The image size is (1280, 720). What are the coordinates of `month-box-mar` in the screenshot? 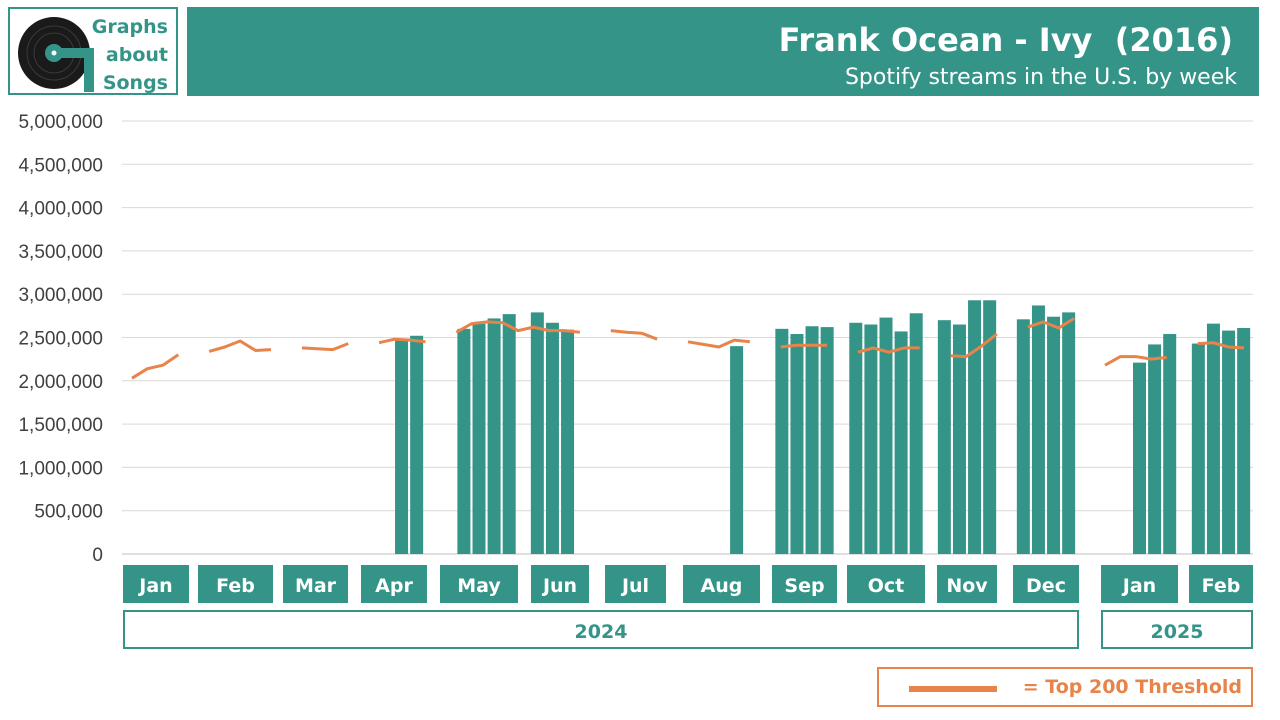 It's located at (315, 584).